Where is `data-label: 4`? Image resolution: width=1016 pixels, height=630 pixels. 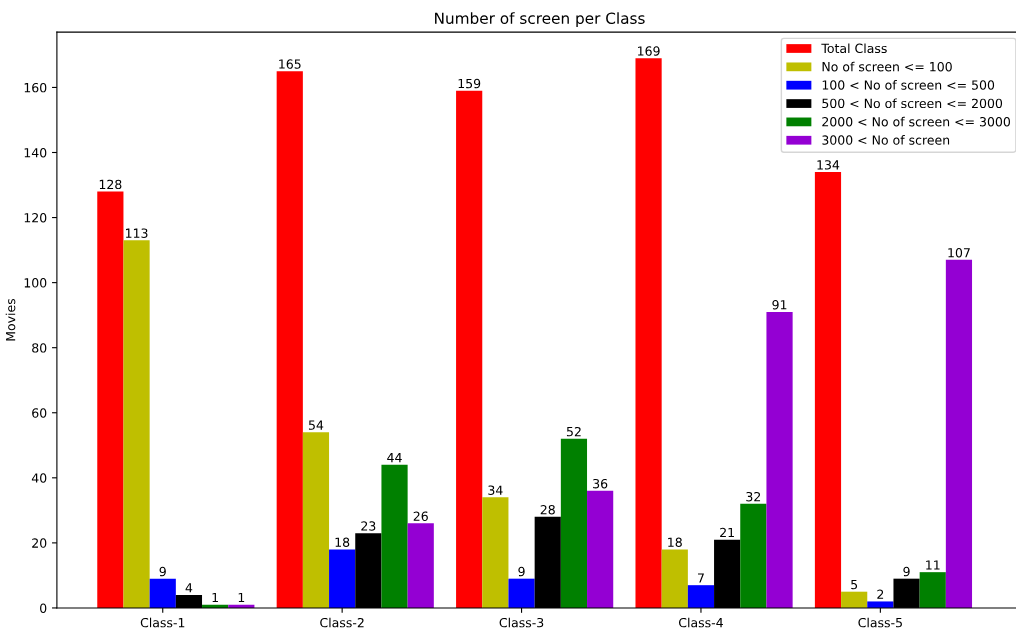 data-label: 4 is located at coordinates (189, 588).